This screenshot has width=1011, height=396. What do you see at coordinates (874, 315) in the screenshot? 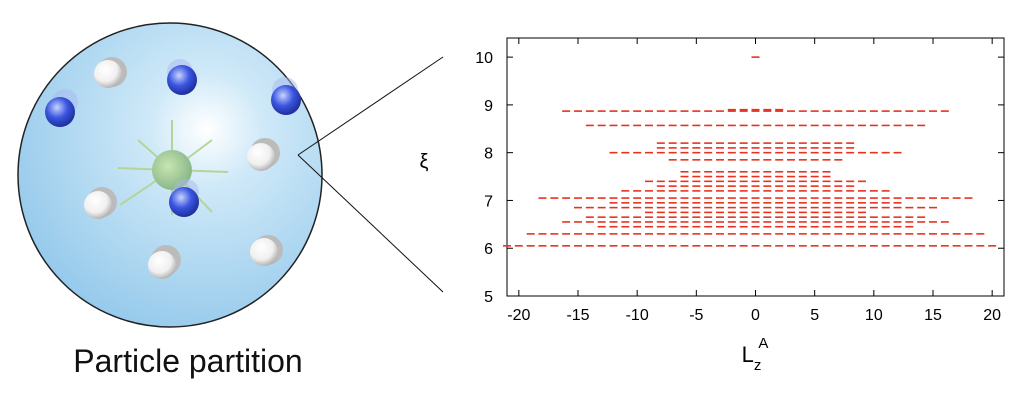
I see `x-tick-label: 10` at bounding box center [874, 315].